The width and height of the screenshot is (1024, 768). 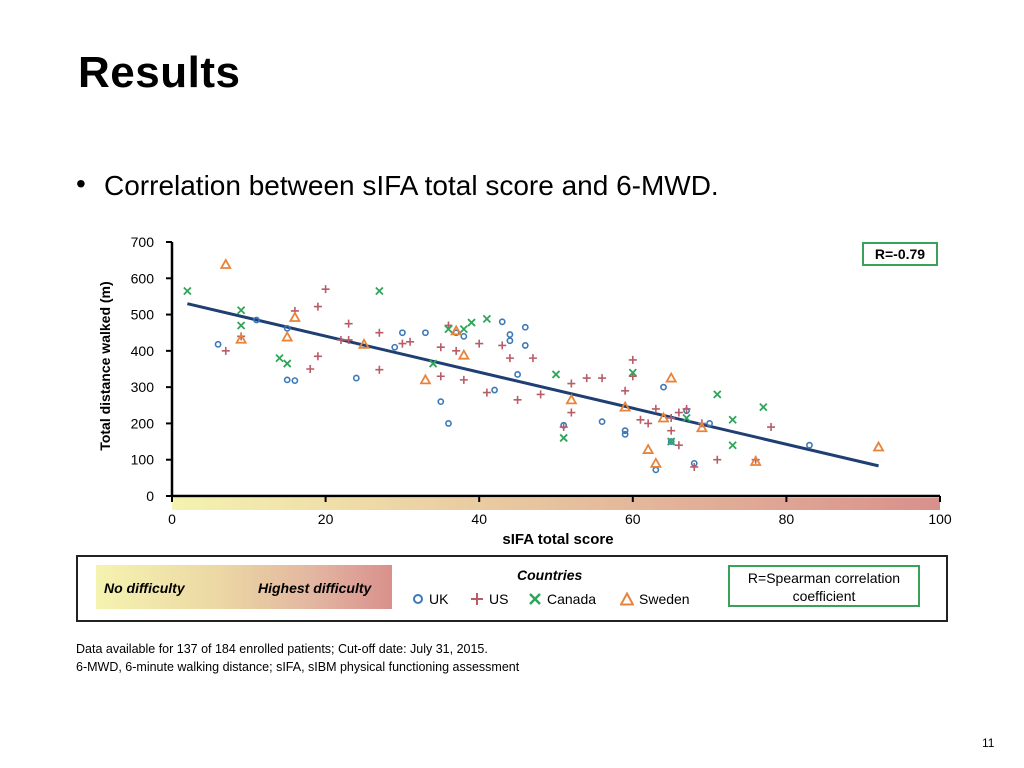 What do you see at coordinates (664, 599) in the screenshot?
I see `legend-label-sweden: Sweden` at bounding box center [664, 599].